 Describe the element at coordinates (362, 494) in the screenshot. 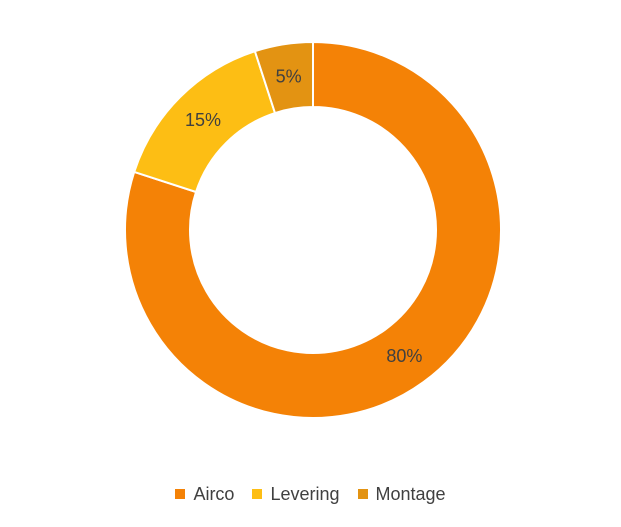

I see `legend-swatch-montage` at that location.